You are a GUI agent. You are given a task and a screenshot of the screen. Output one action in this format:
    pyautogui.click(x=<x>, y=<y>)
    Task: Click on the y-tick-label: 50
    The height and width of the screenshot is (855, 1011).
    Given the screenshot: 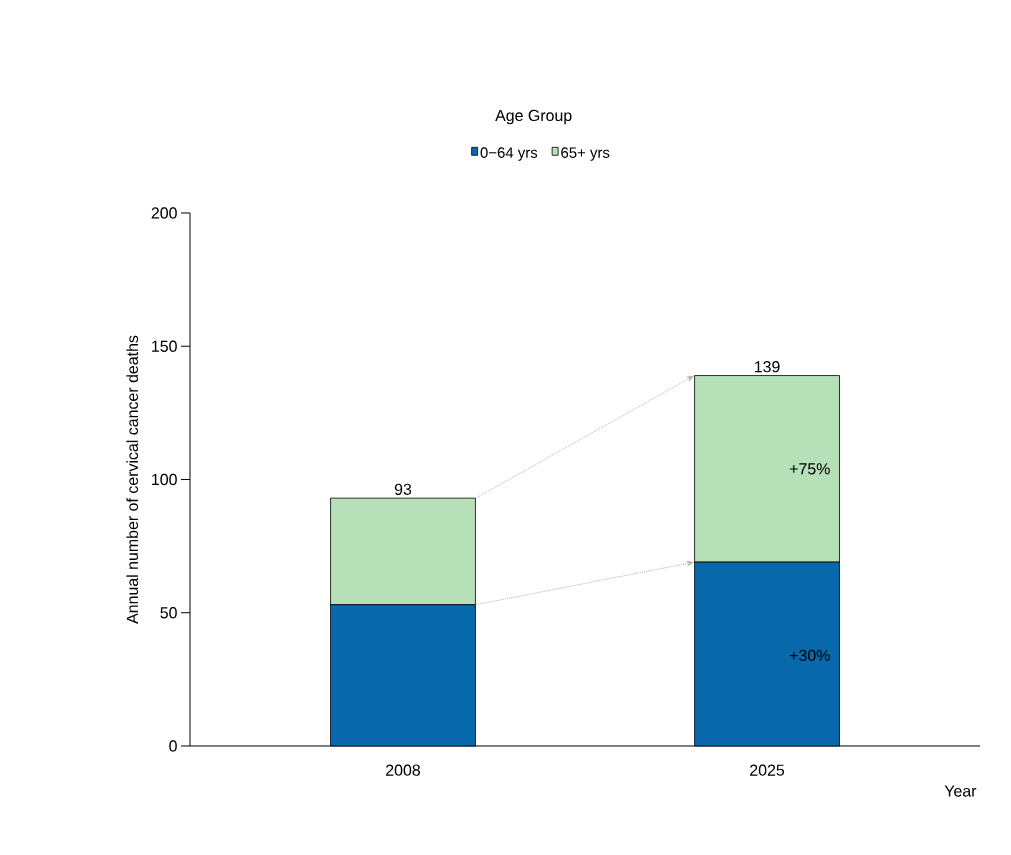 What is the action you would take?
    pyautogui.click(x=168, y=613)
    